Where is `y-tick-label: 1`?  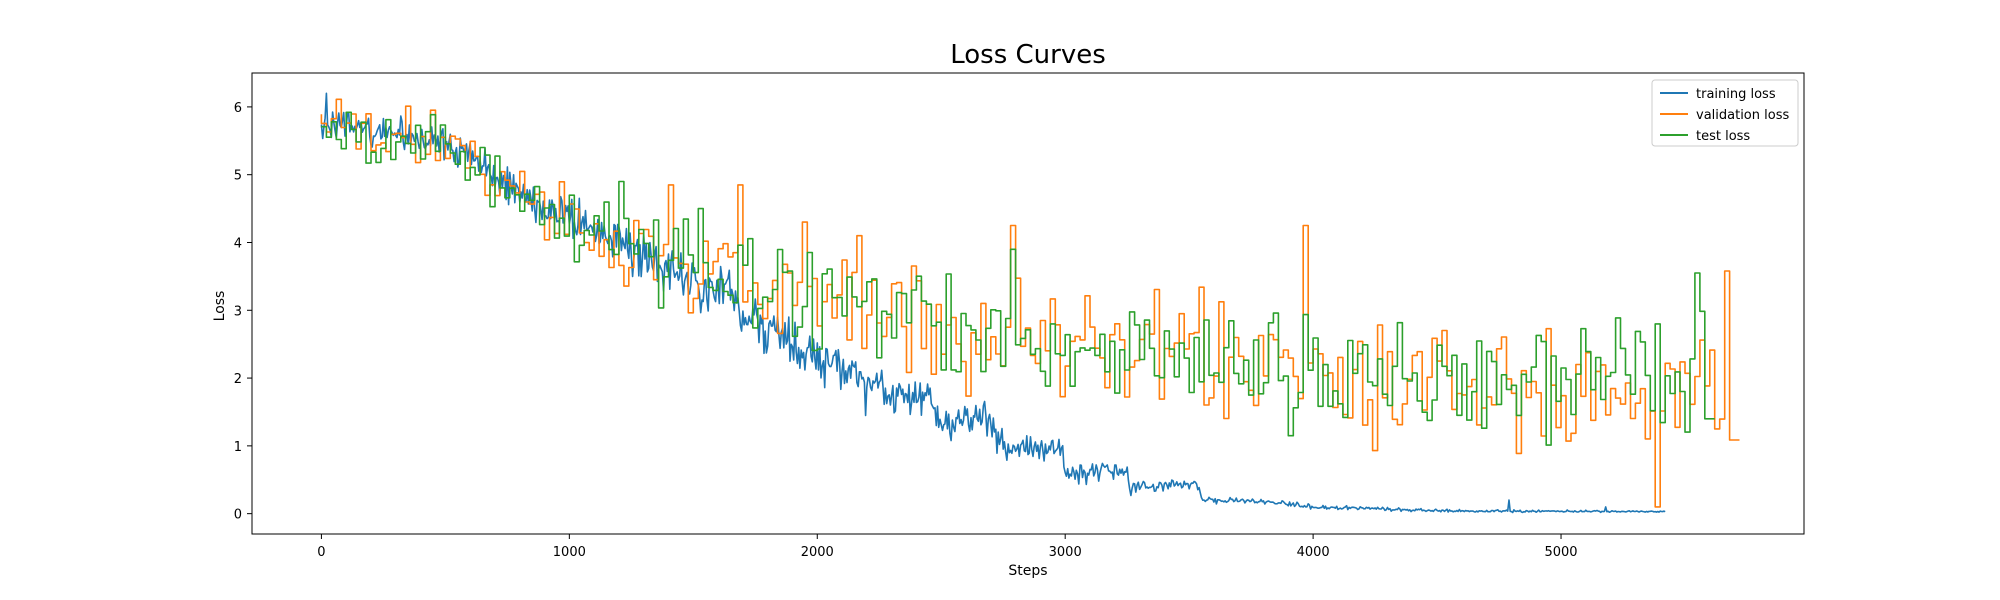
y-tick-label: 1 is located at coordinates (238, 447).